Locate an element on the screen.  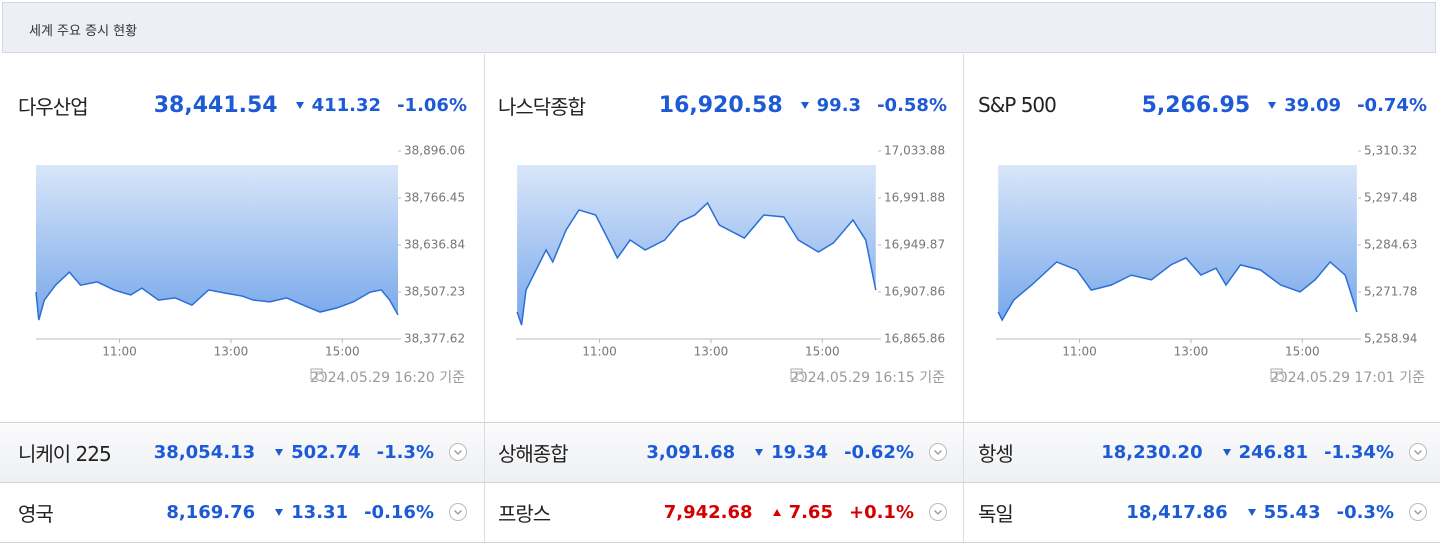
price: 18,230.20 is located at coordinates (1152, 452).